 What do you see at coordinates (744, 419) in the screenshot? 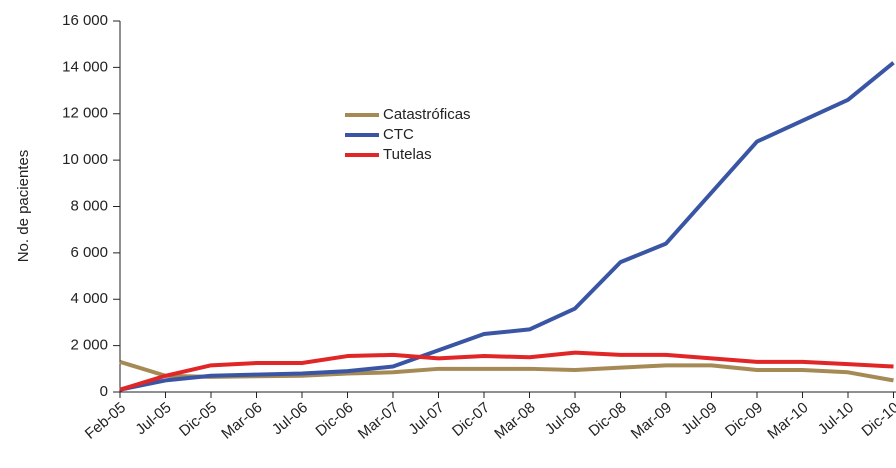
I see `x-tick-label: Dic-09` at bounding box center [744, 419].